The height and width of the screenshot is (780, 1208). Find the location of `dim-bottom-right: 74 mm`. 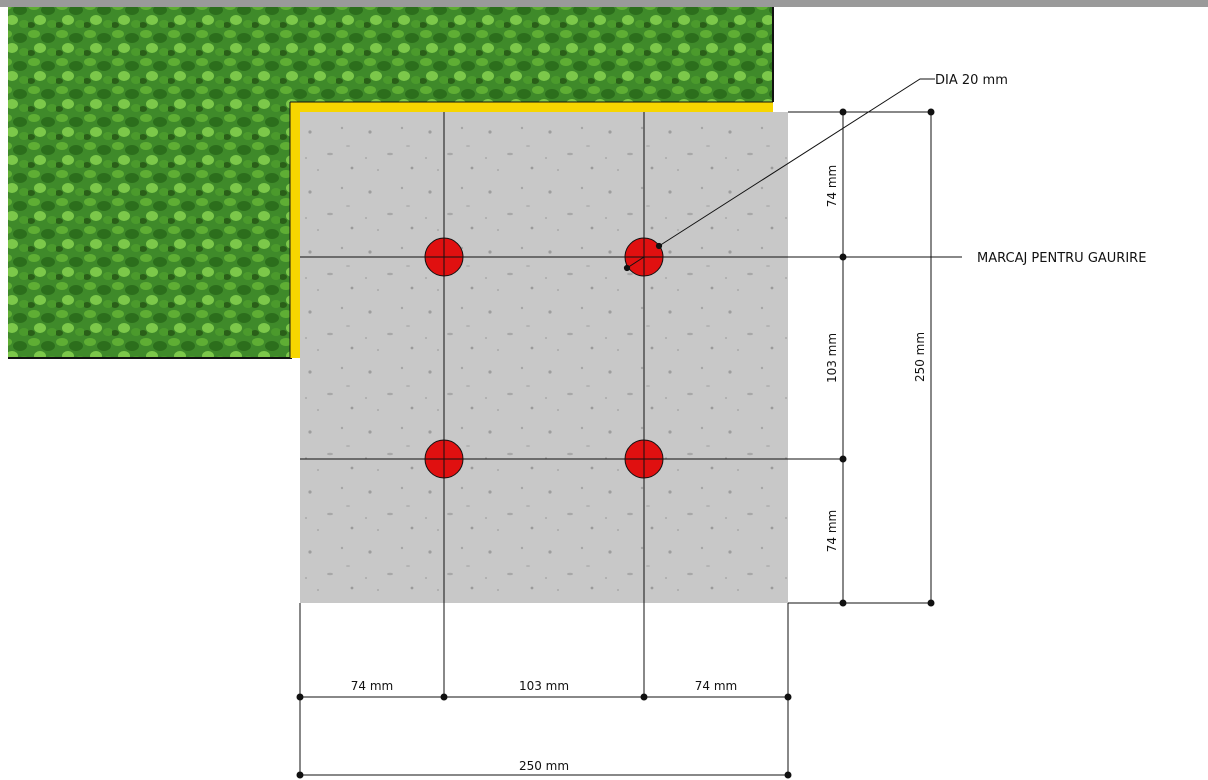

dim-bottom-right: 74 mm is located at coordinates (716, 686).